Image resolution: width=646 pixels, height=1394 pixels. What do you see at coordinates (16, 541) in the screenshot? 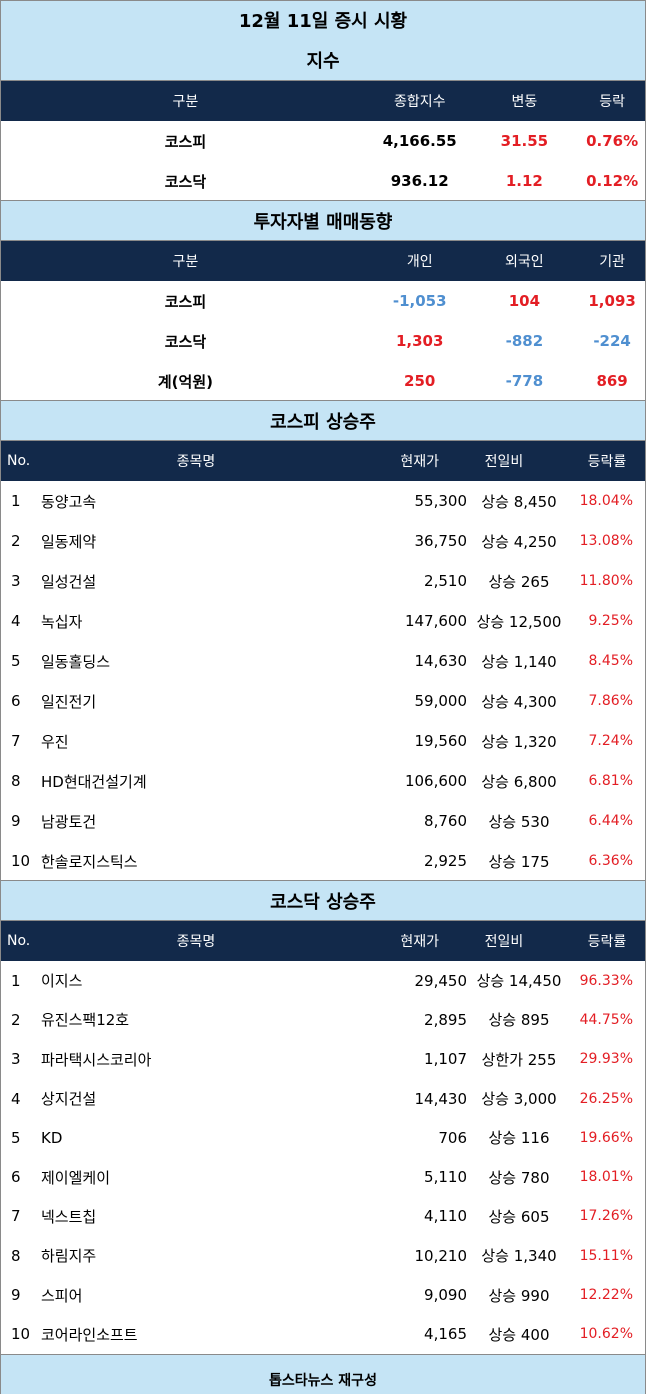
I see `stock-no: 2` at bounding box center [16, 541].